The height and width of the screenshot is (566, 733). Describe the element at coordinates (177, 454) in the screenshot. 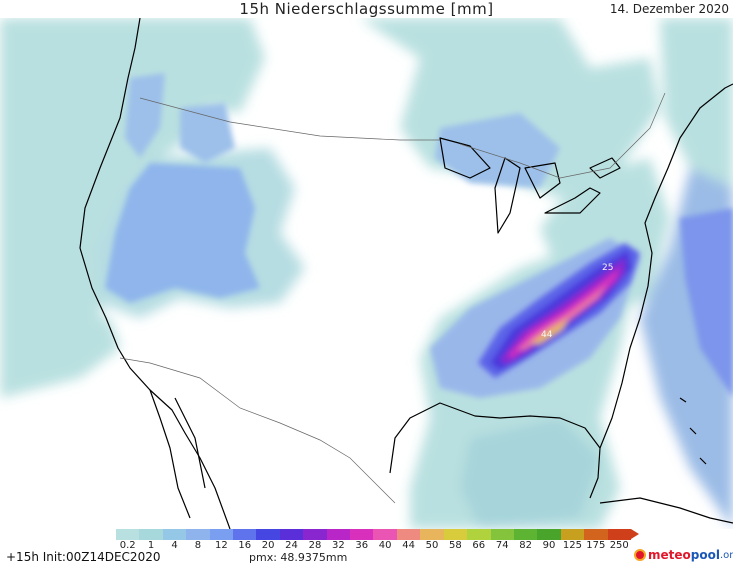

I see `baja-peninsula` at that location.